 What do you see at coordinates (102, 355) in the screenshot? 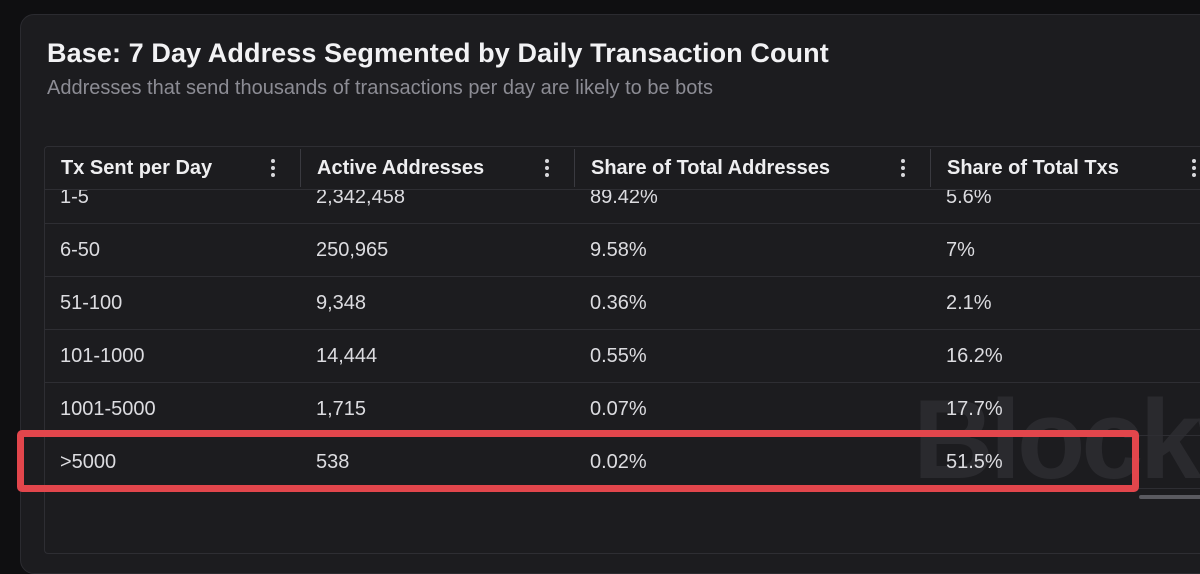
I see `cell-tx-sent: 101-1000` at bounding box center [102, 355].